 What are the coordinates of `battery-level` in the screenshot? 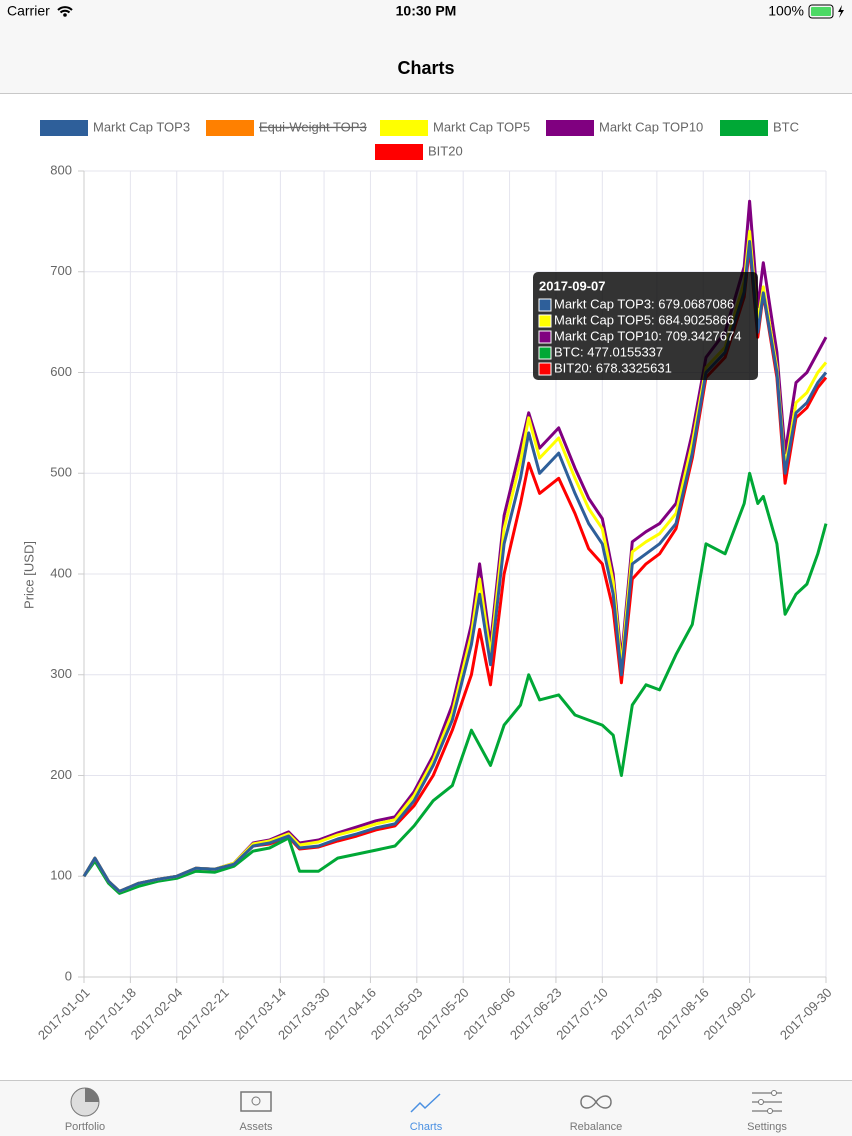 It's located at (821, 11).